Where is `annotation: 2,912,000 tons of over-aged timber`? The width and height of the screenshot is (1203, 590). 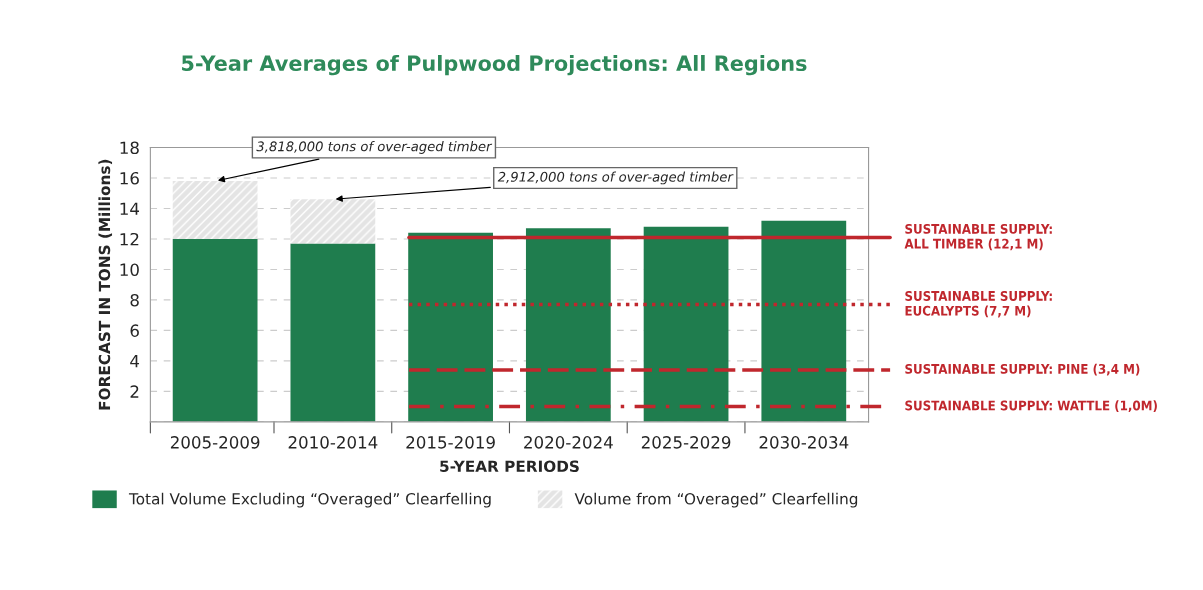 annotation: 2,912,000 tons of over-aged timber is located at coordinates (615, 178).